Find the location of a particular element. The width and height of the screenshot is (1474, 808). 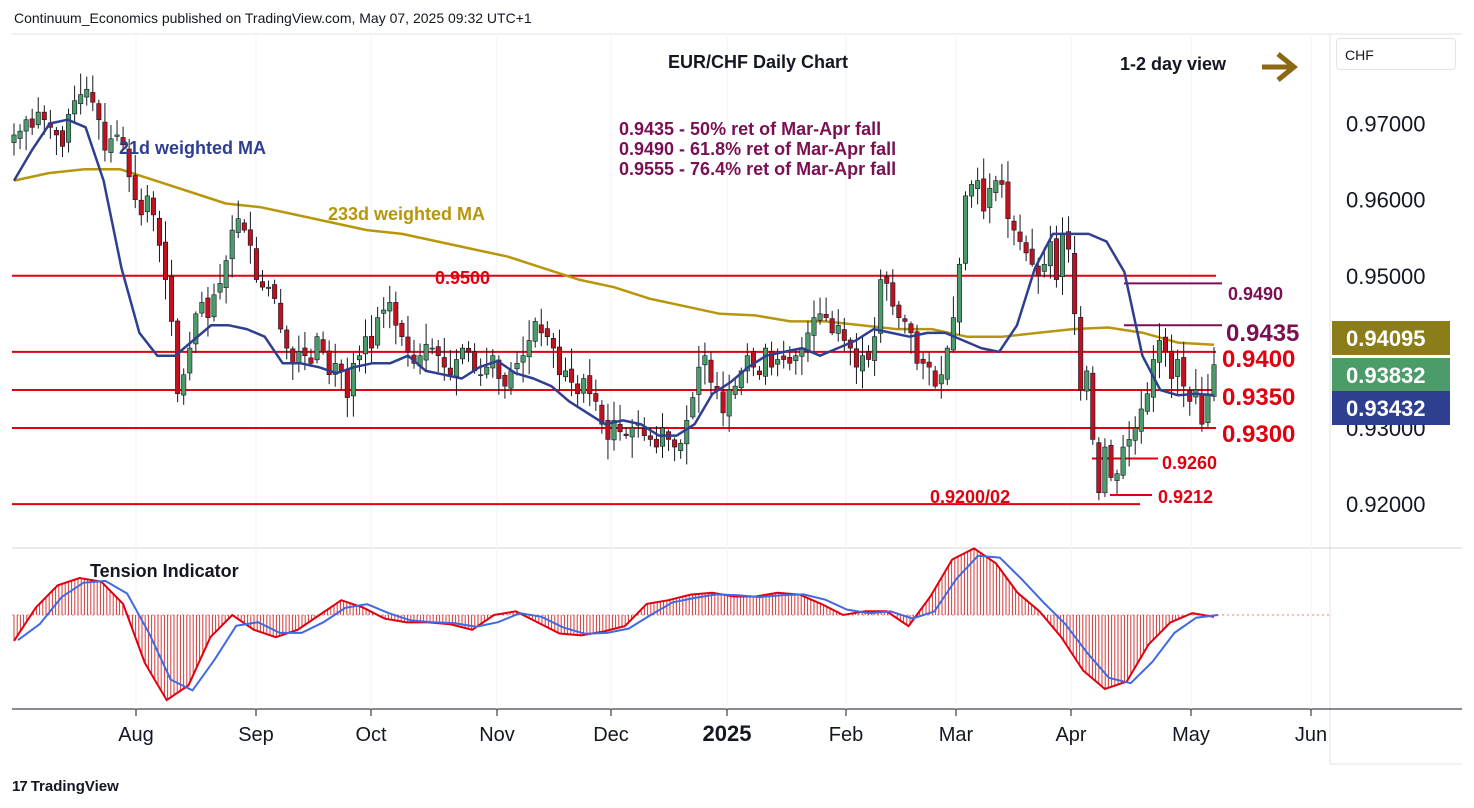

tradingview-brand: TradingView is located at coordinates (74, 786).